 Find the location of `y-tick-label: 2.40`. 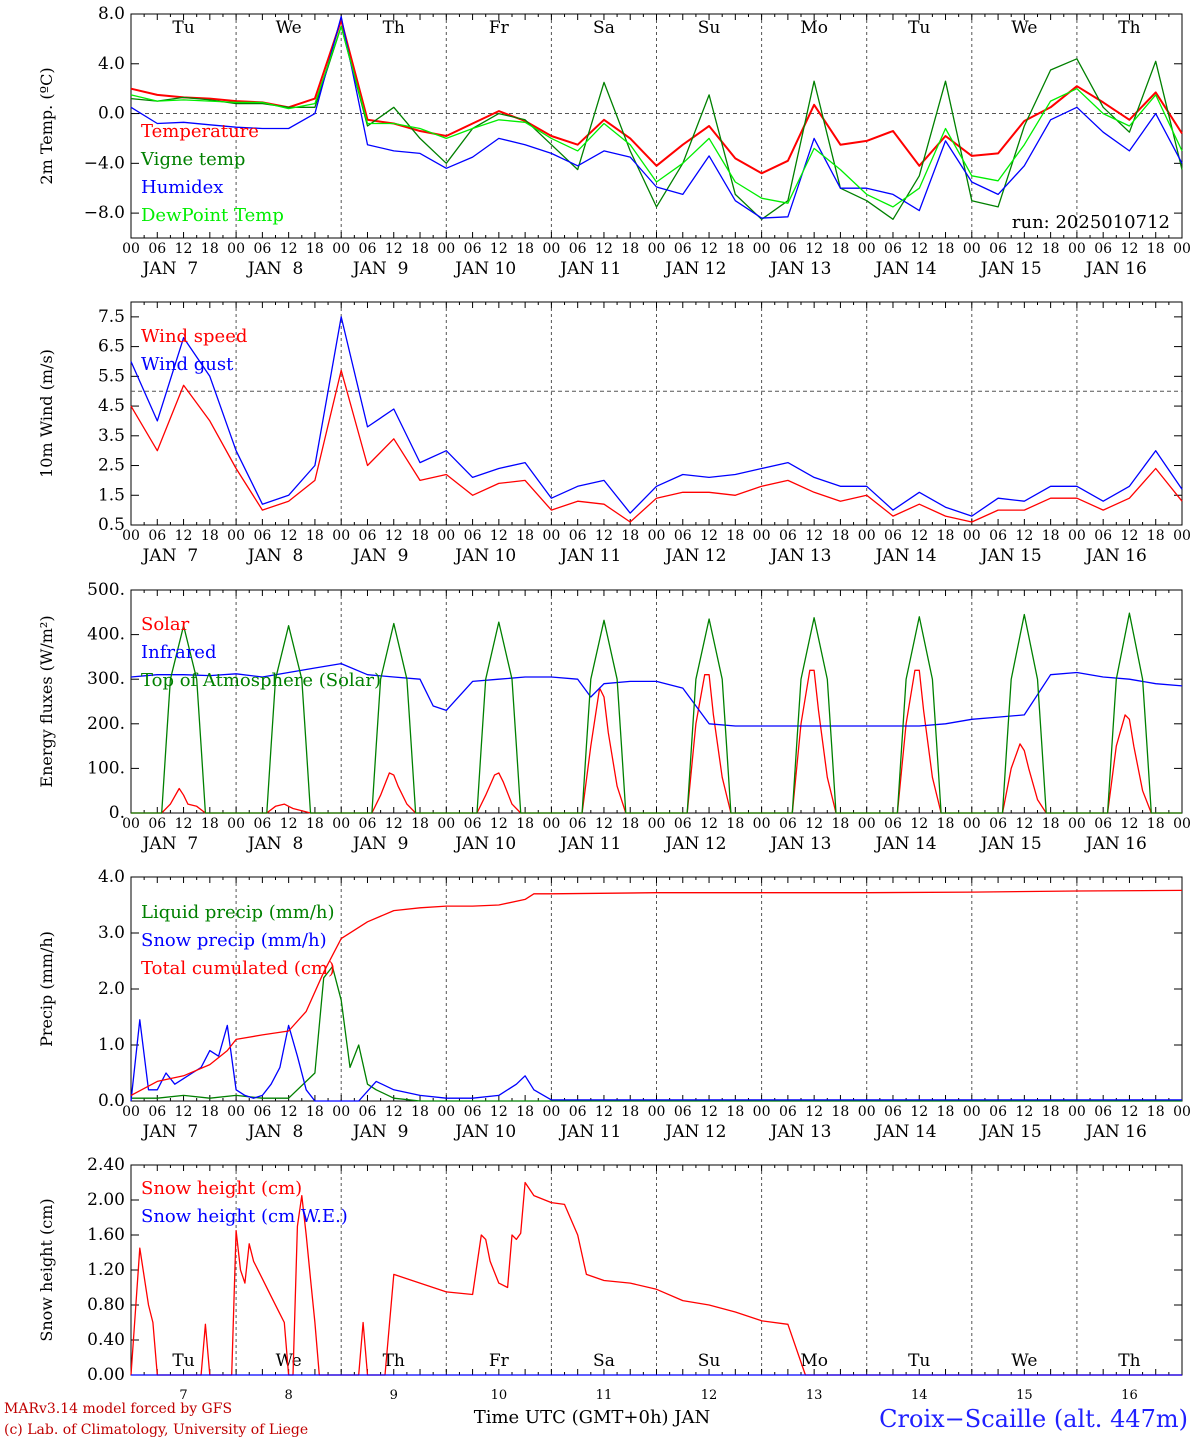

y-tick-label: 2.40 is located at coordinates (106, 1165).